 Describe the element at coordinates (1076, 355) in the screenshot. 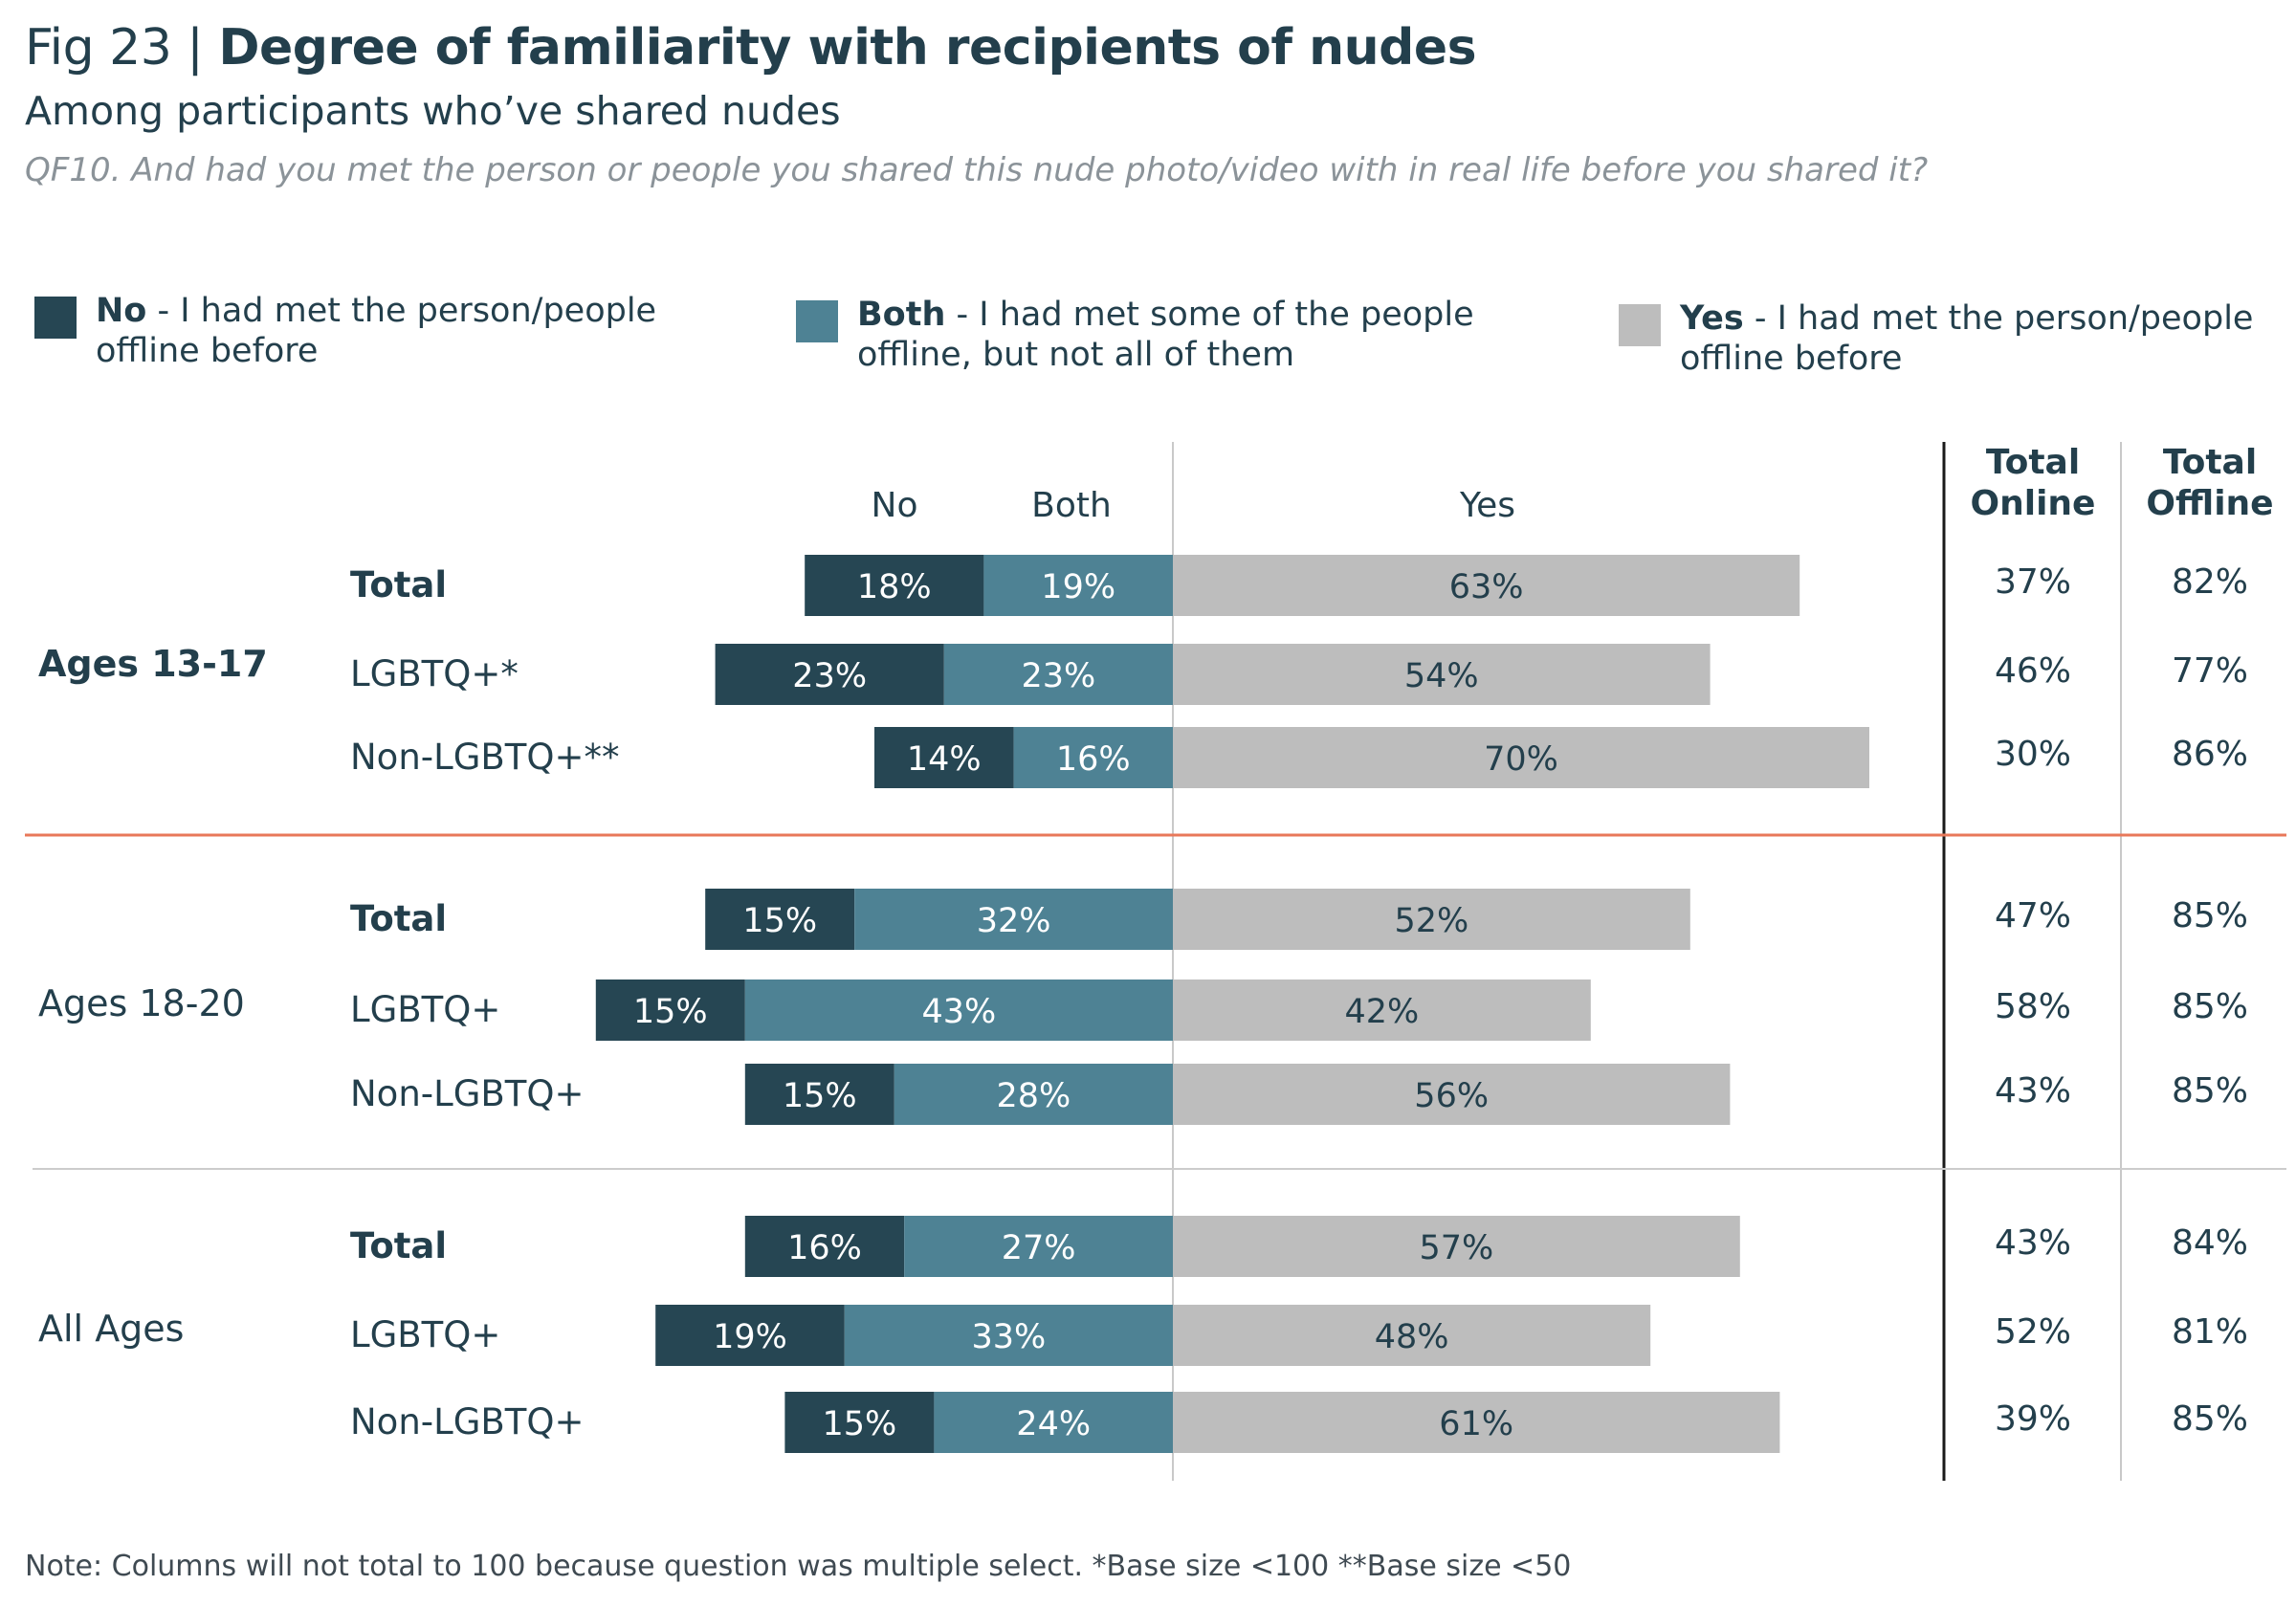

I see `legend-line2-both: offline, but not all of them` at that location.